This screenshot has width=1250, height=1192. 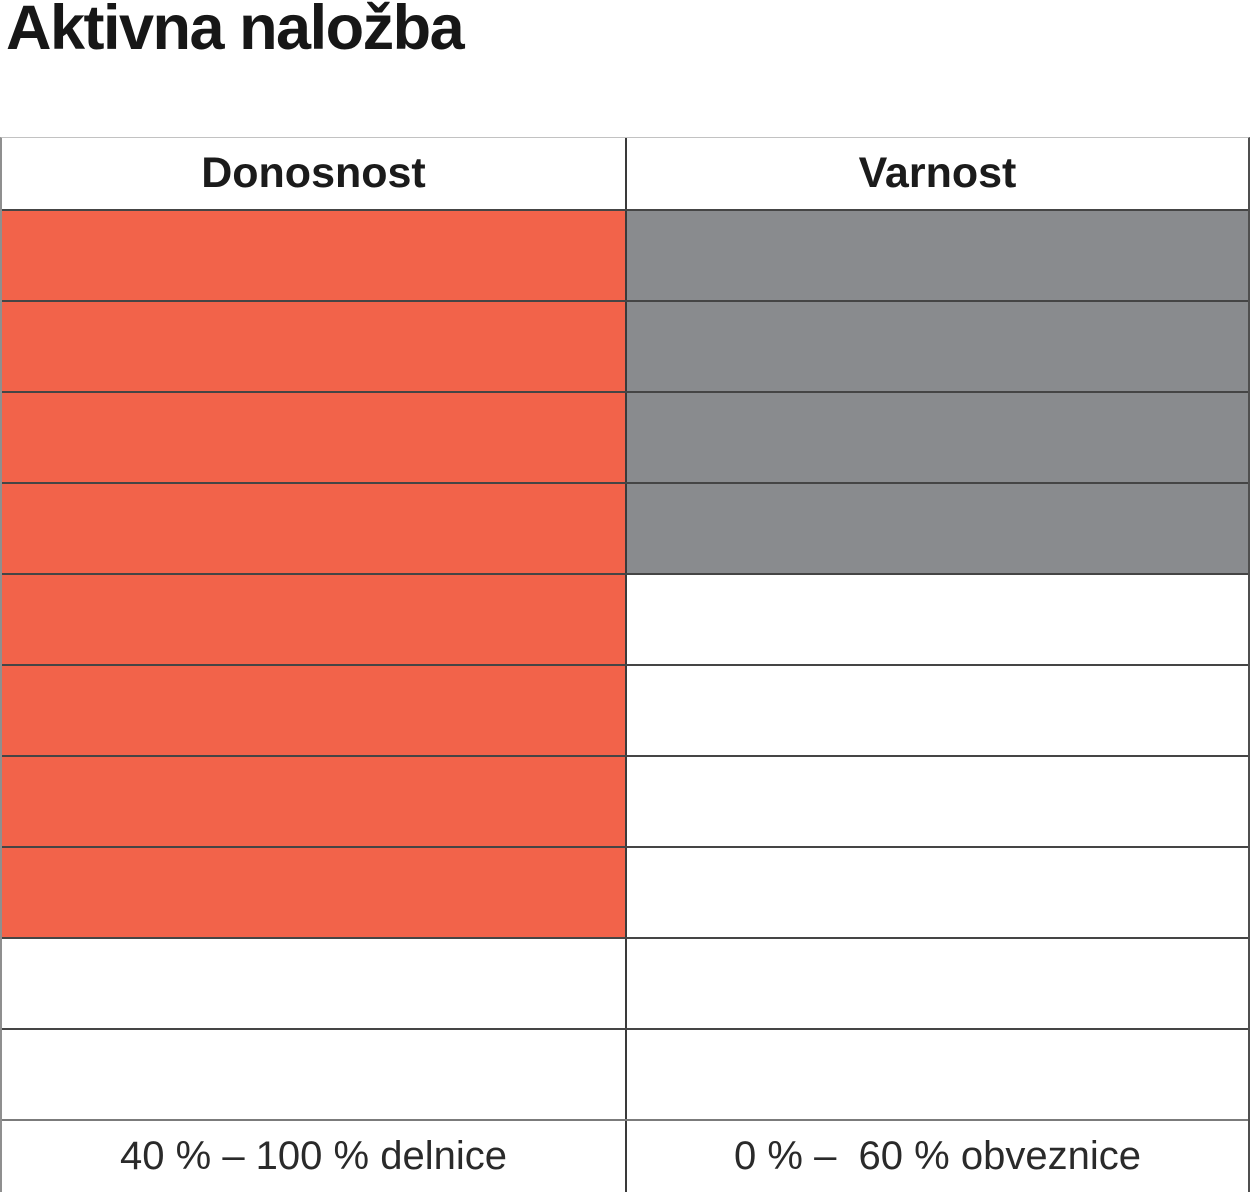 I want to click on varnost-footer-cell: 0 % – 60 % obveznice, so click(x=937, y=1156).